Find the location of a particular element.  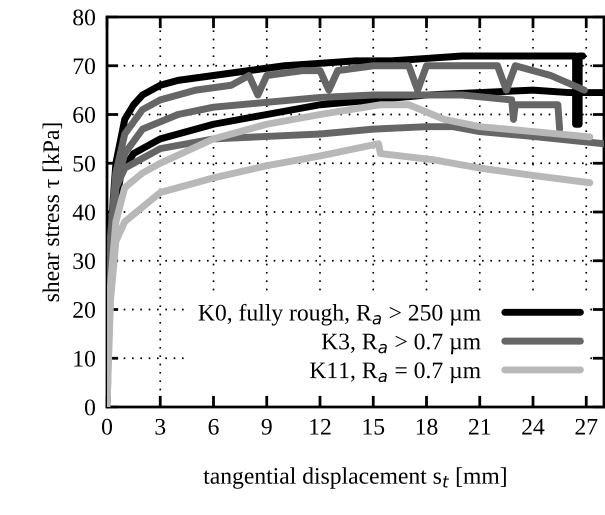

y-tick-label: 70 is located at coordinates (84, 66).